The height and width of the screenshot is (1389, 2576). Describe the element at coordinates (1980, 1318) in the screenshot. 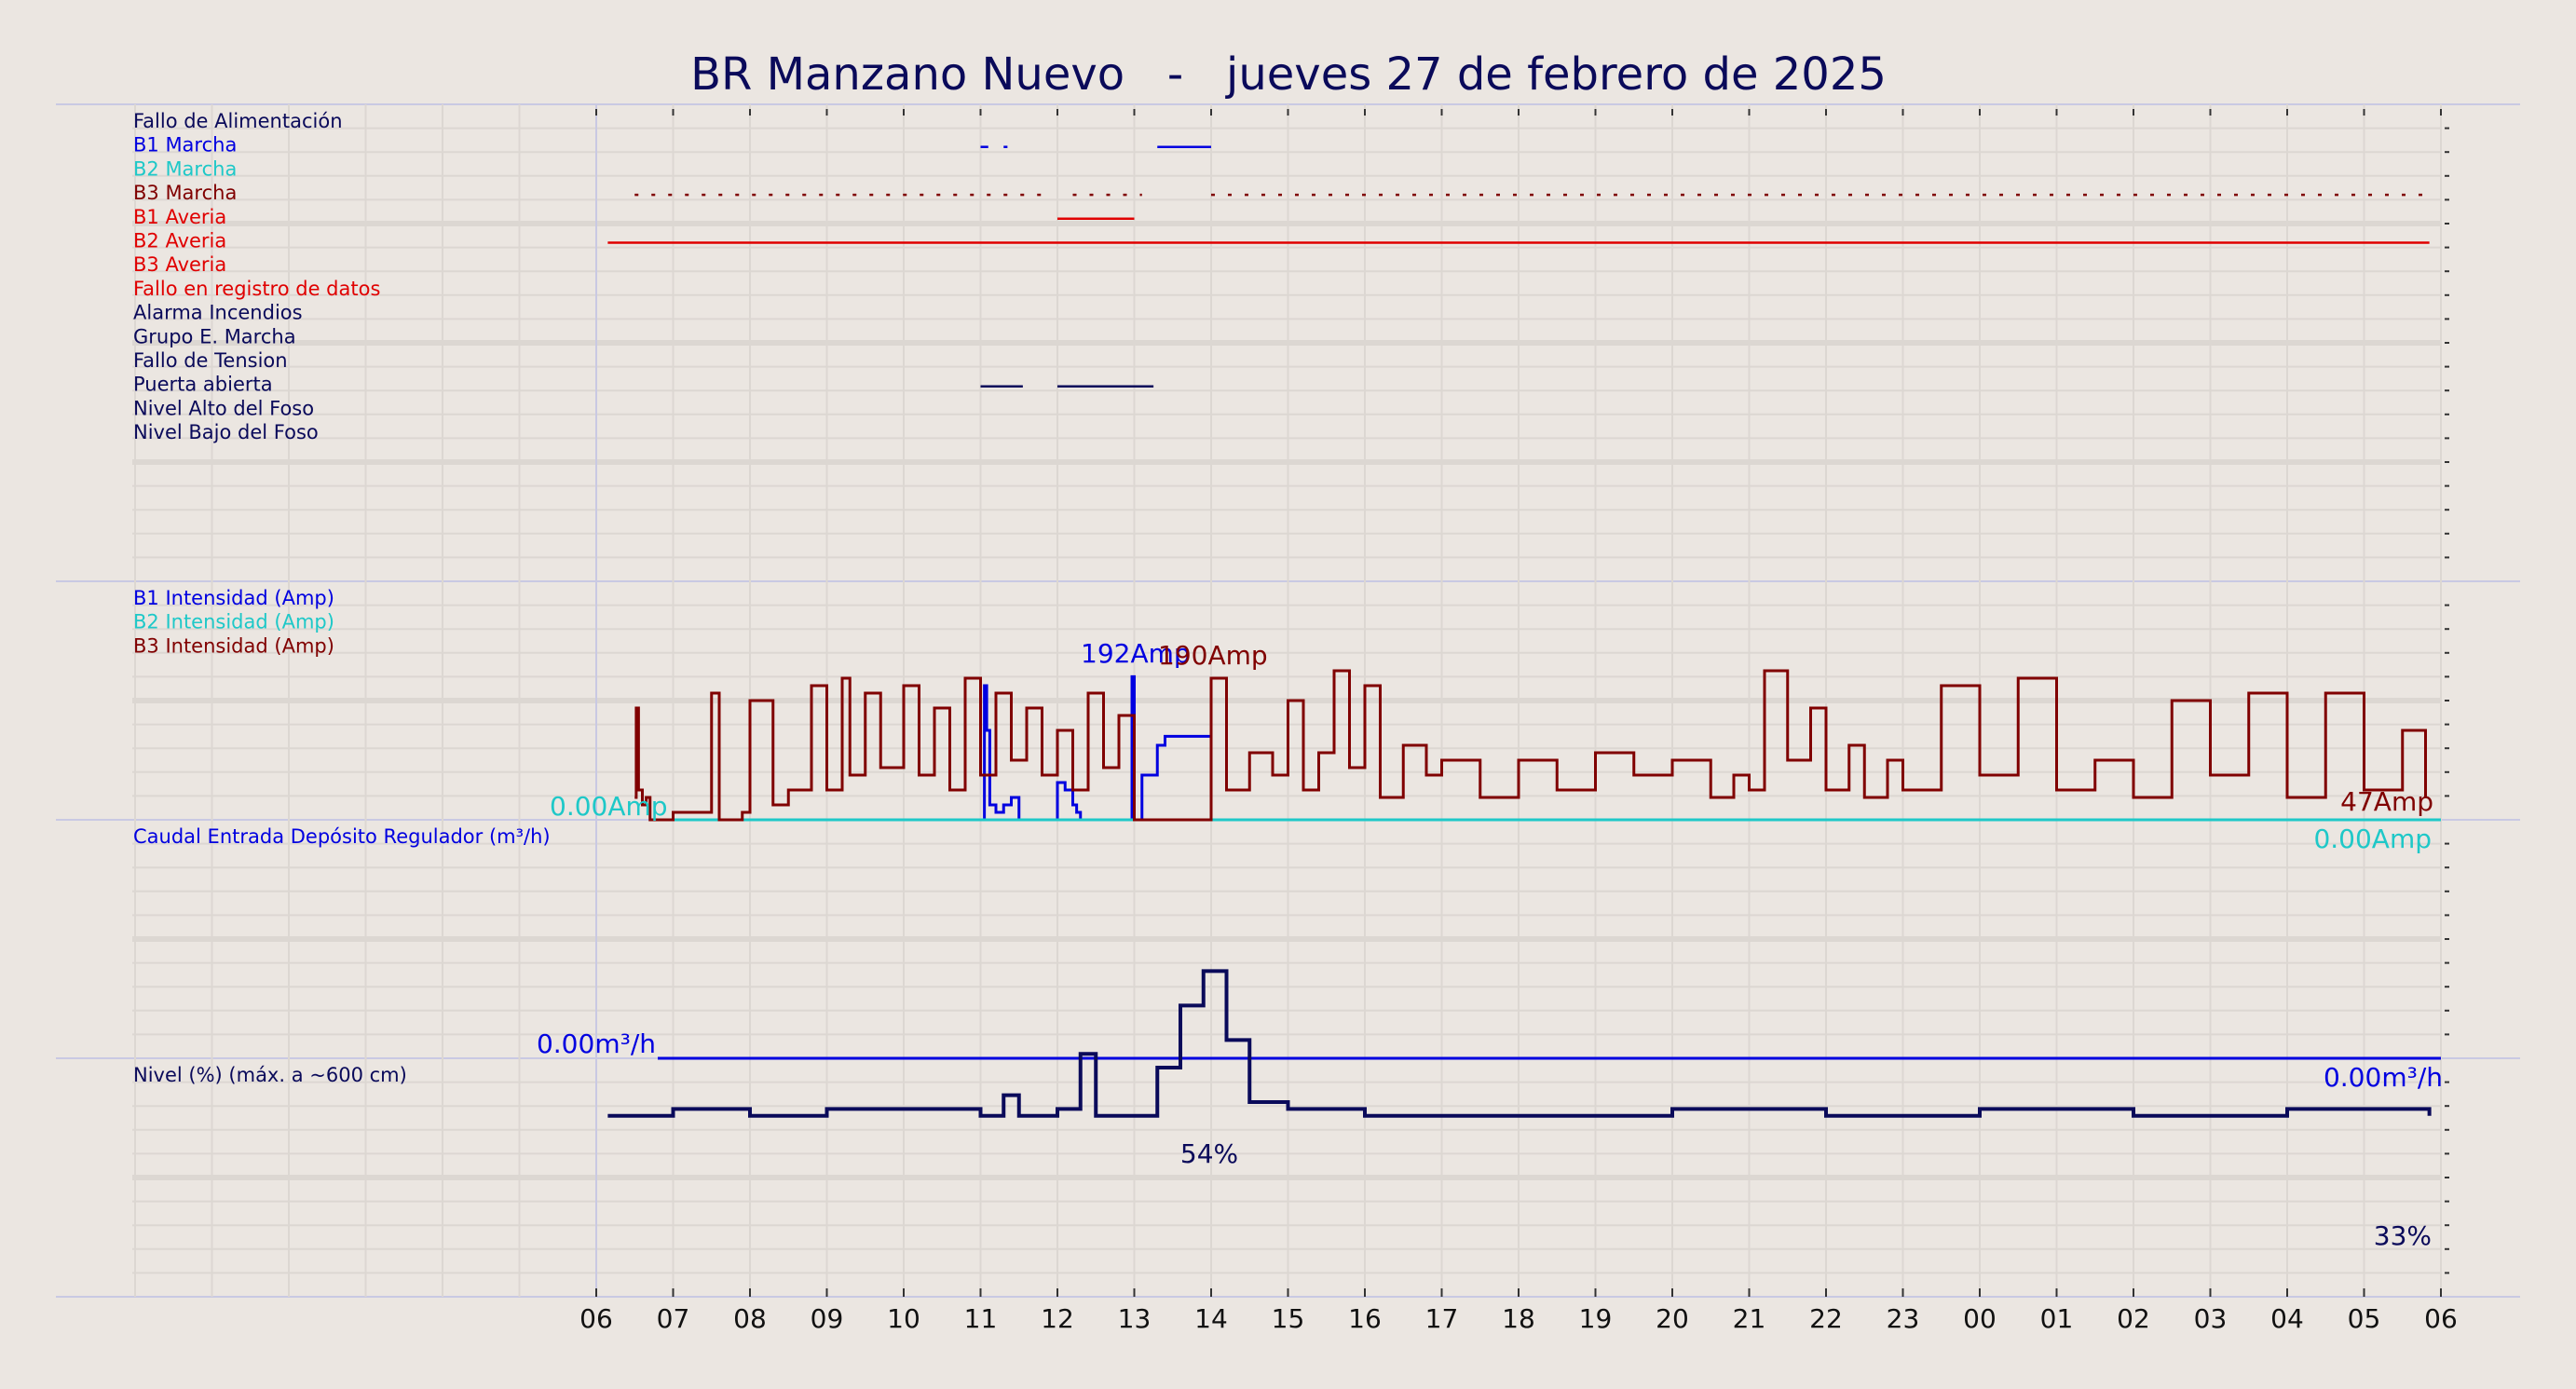

I see `x-tick-label: 00` at that location.